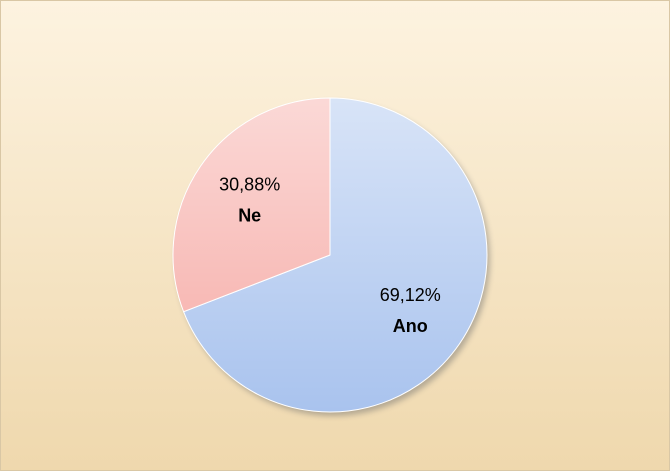 The width and height of the screenshot is (670, 471). What do you see at coordinates (410, 295) in the screenshot?
I see `data-label: 69,12%` at bounding box center [410, 295].